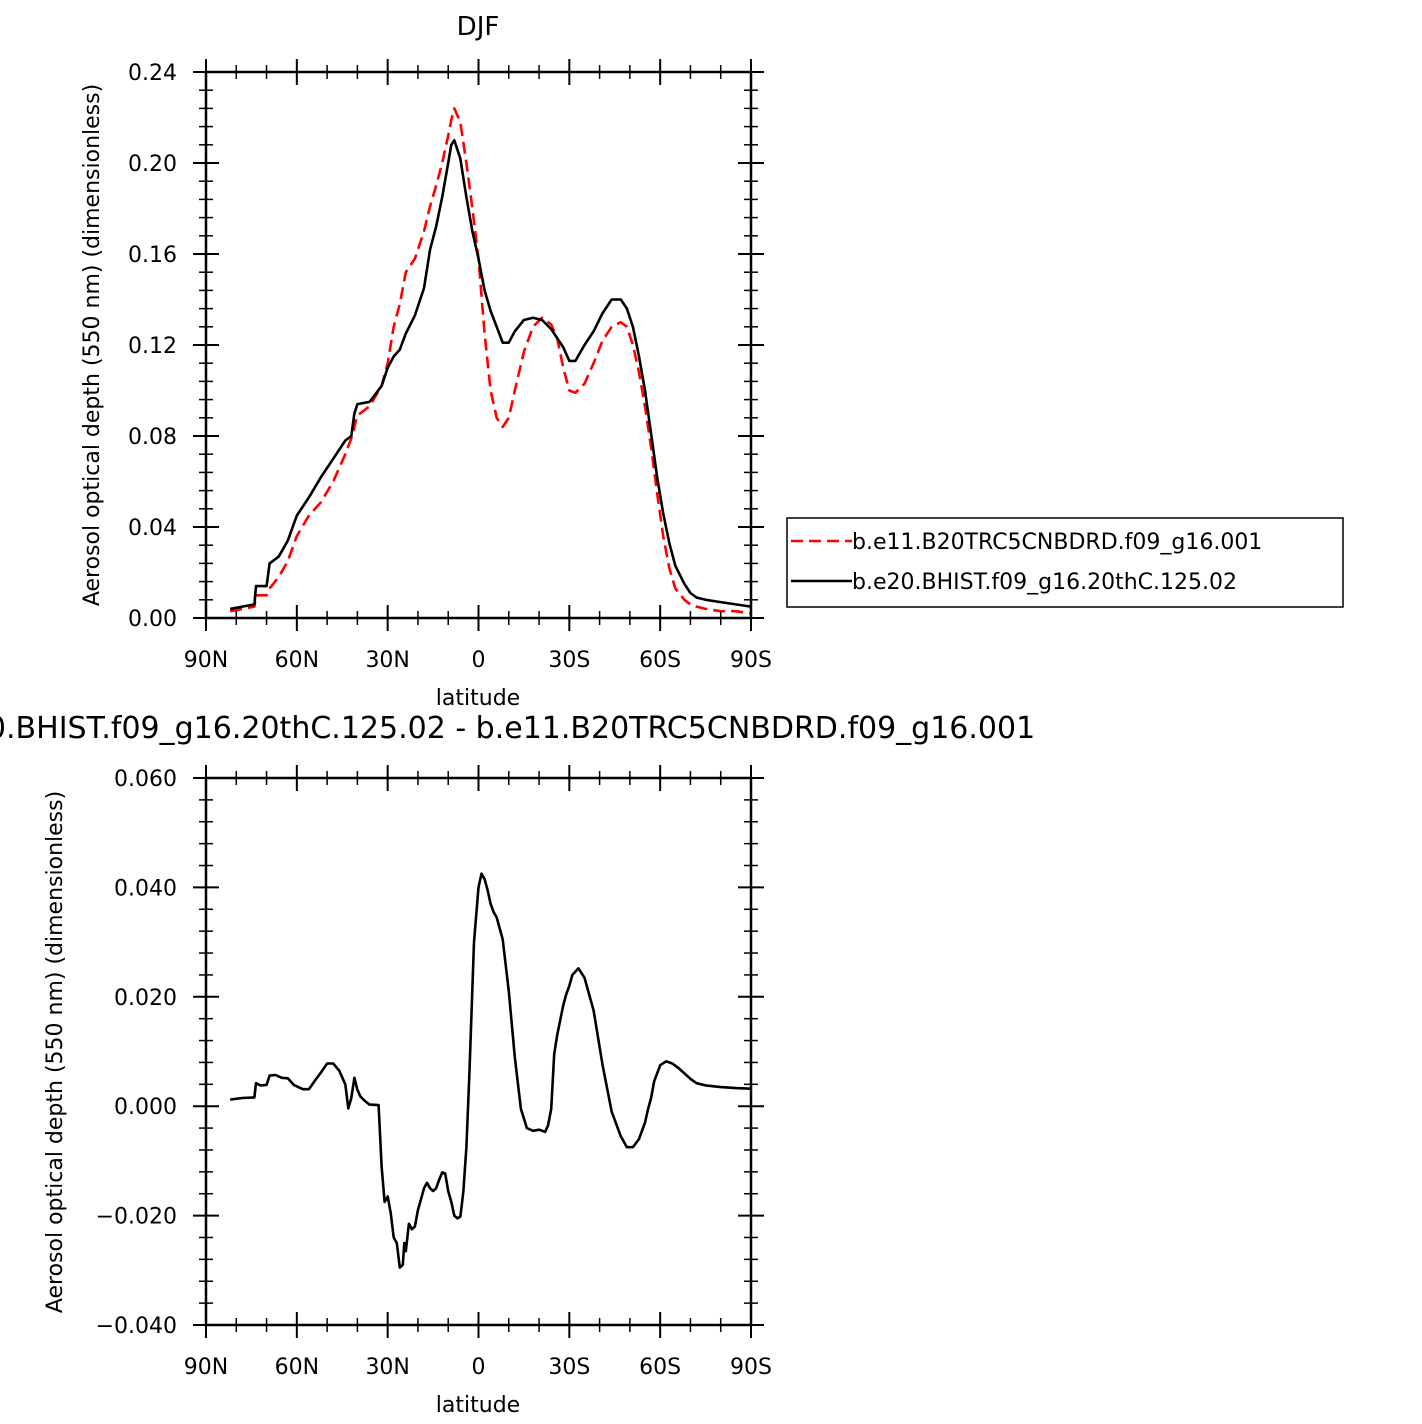  What do you see at coordinates (136, 1217) in the screenshot?
I see `y-tick-label: −0.020` at bounding box center [136, 1217].